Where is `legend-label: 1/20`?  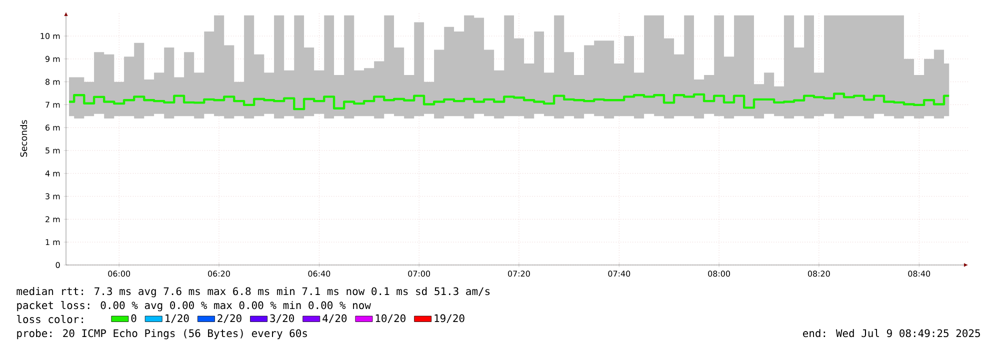 legend-label: 1/20 is located at coordinates (177, 318).